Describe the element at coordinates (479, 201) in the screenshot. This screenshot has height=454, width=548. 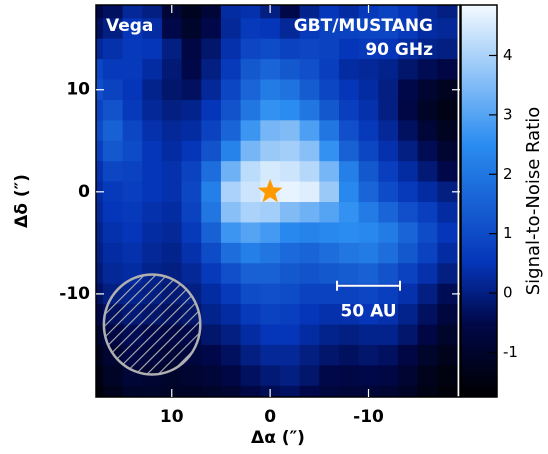
I see `colorbar` at that location.